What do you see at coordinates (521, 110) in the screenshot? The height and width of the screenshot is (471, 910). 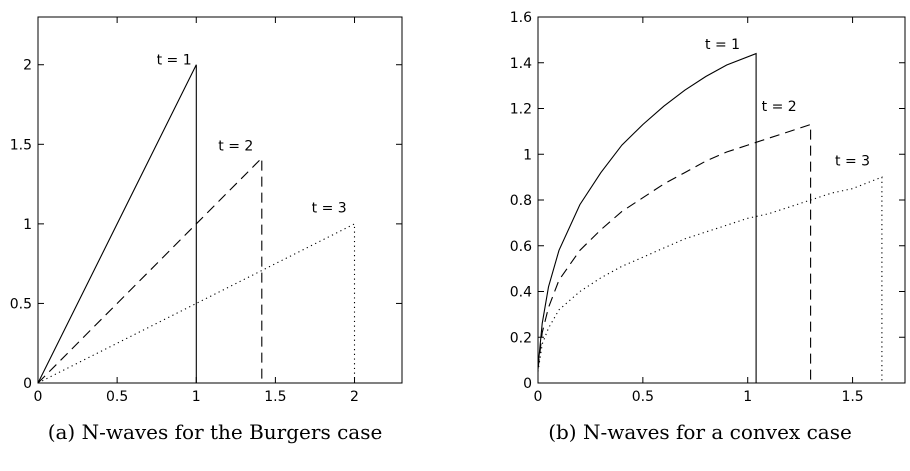 I see `y-tick-label: 1.2` at bounding box center [521, 110].